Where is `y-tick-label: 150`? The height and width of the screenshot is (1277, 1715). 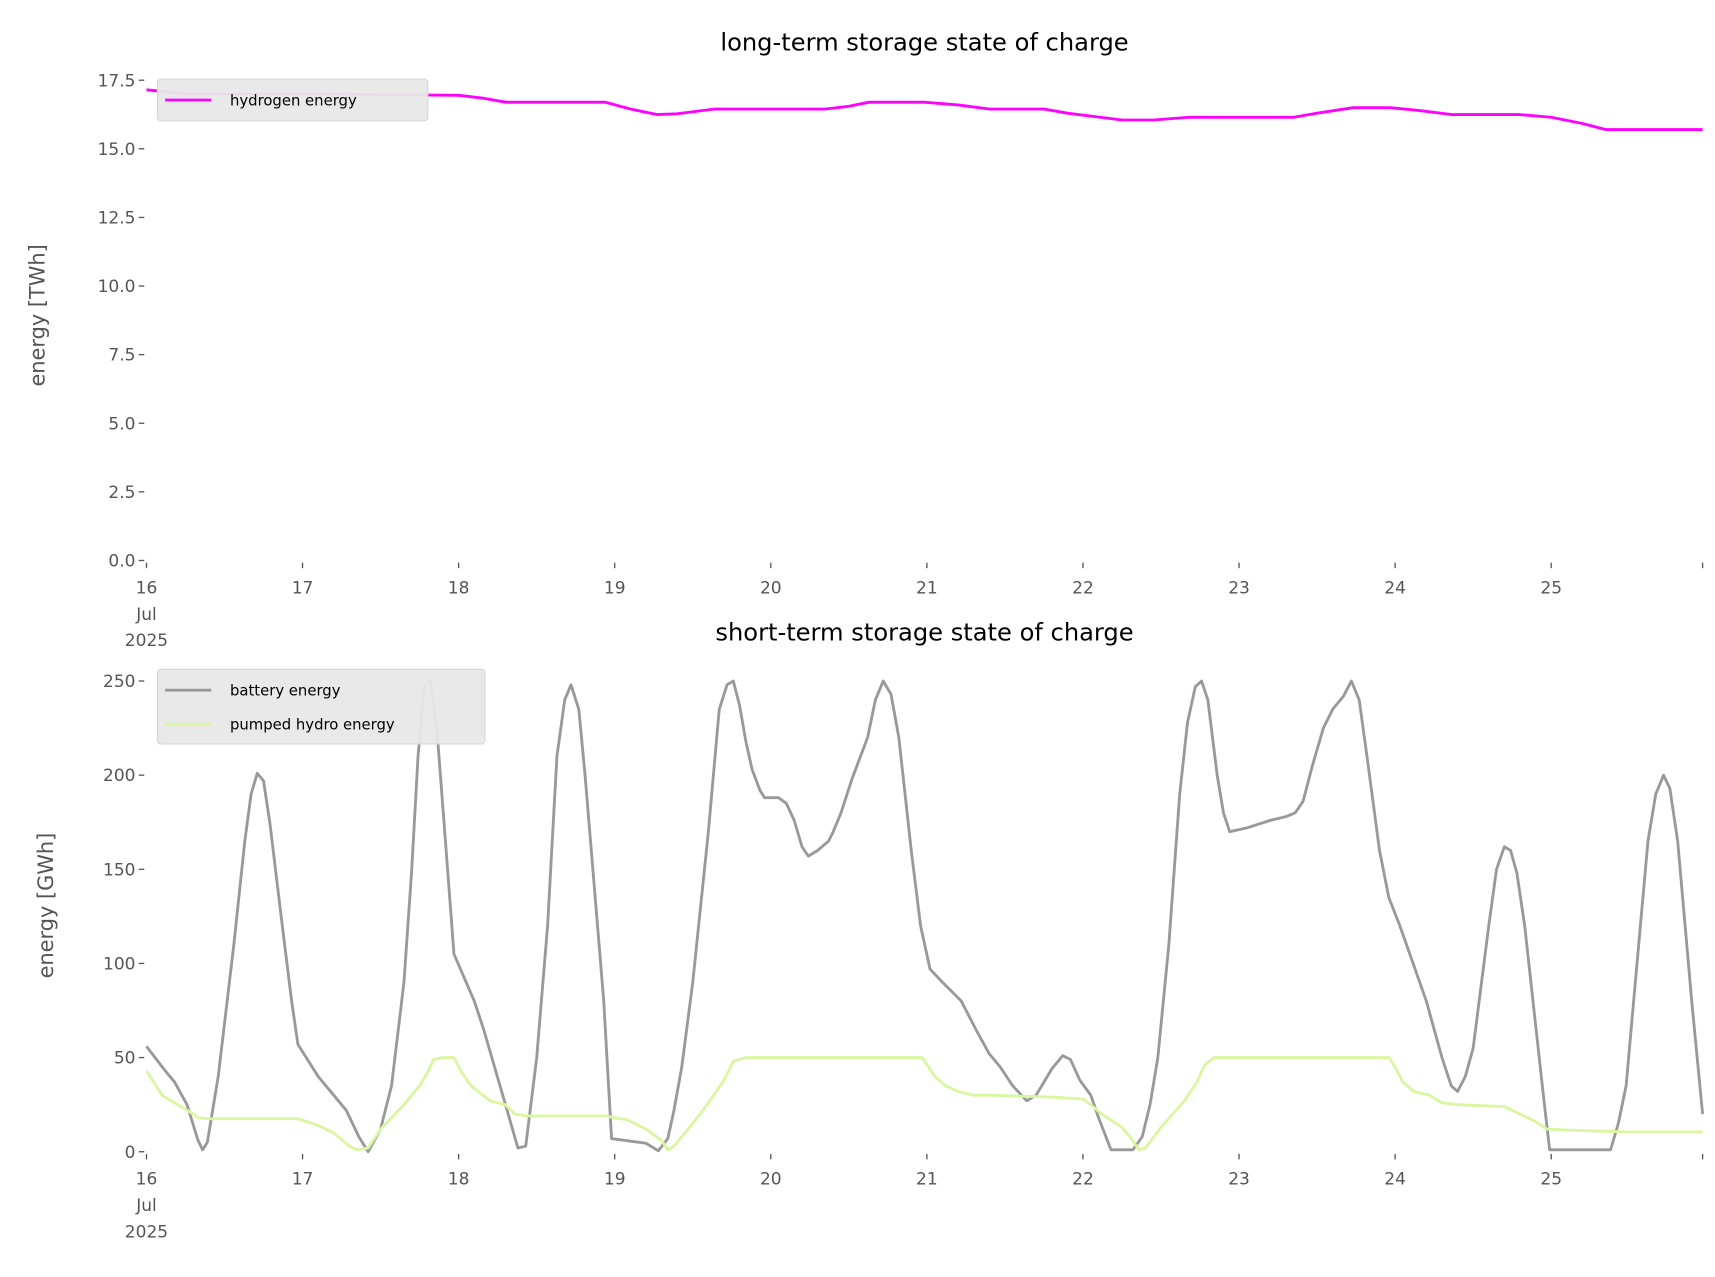 y-tick-label: 150 is located at coordinates (119, 870).